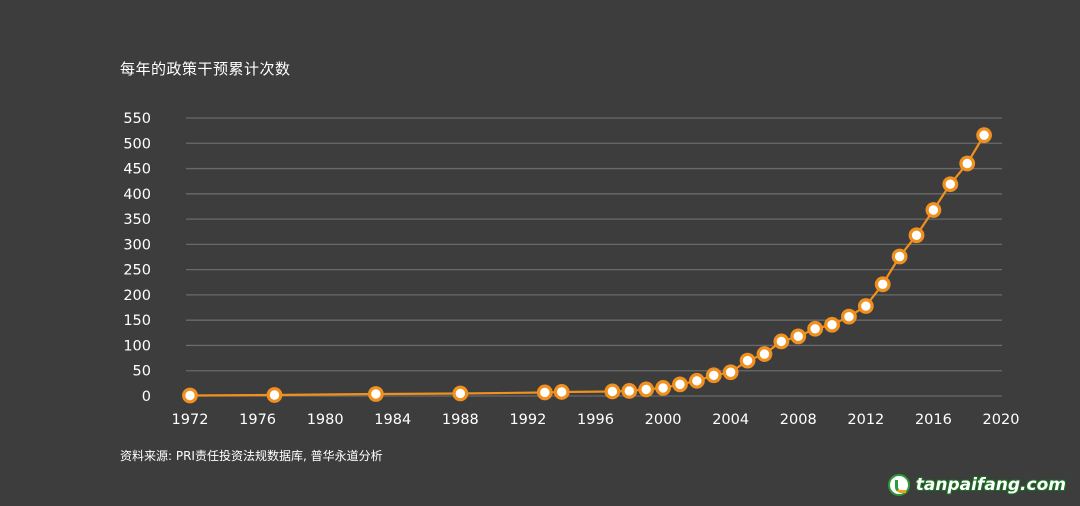 The width and height of the screenshot is (1080, 506). I want to click on x-tick-label-2004: 2004, so click(730, 420).